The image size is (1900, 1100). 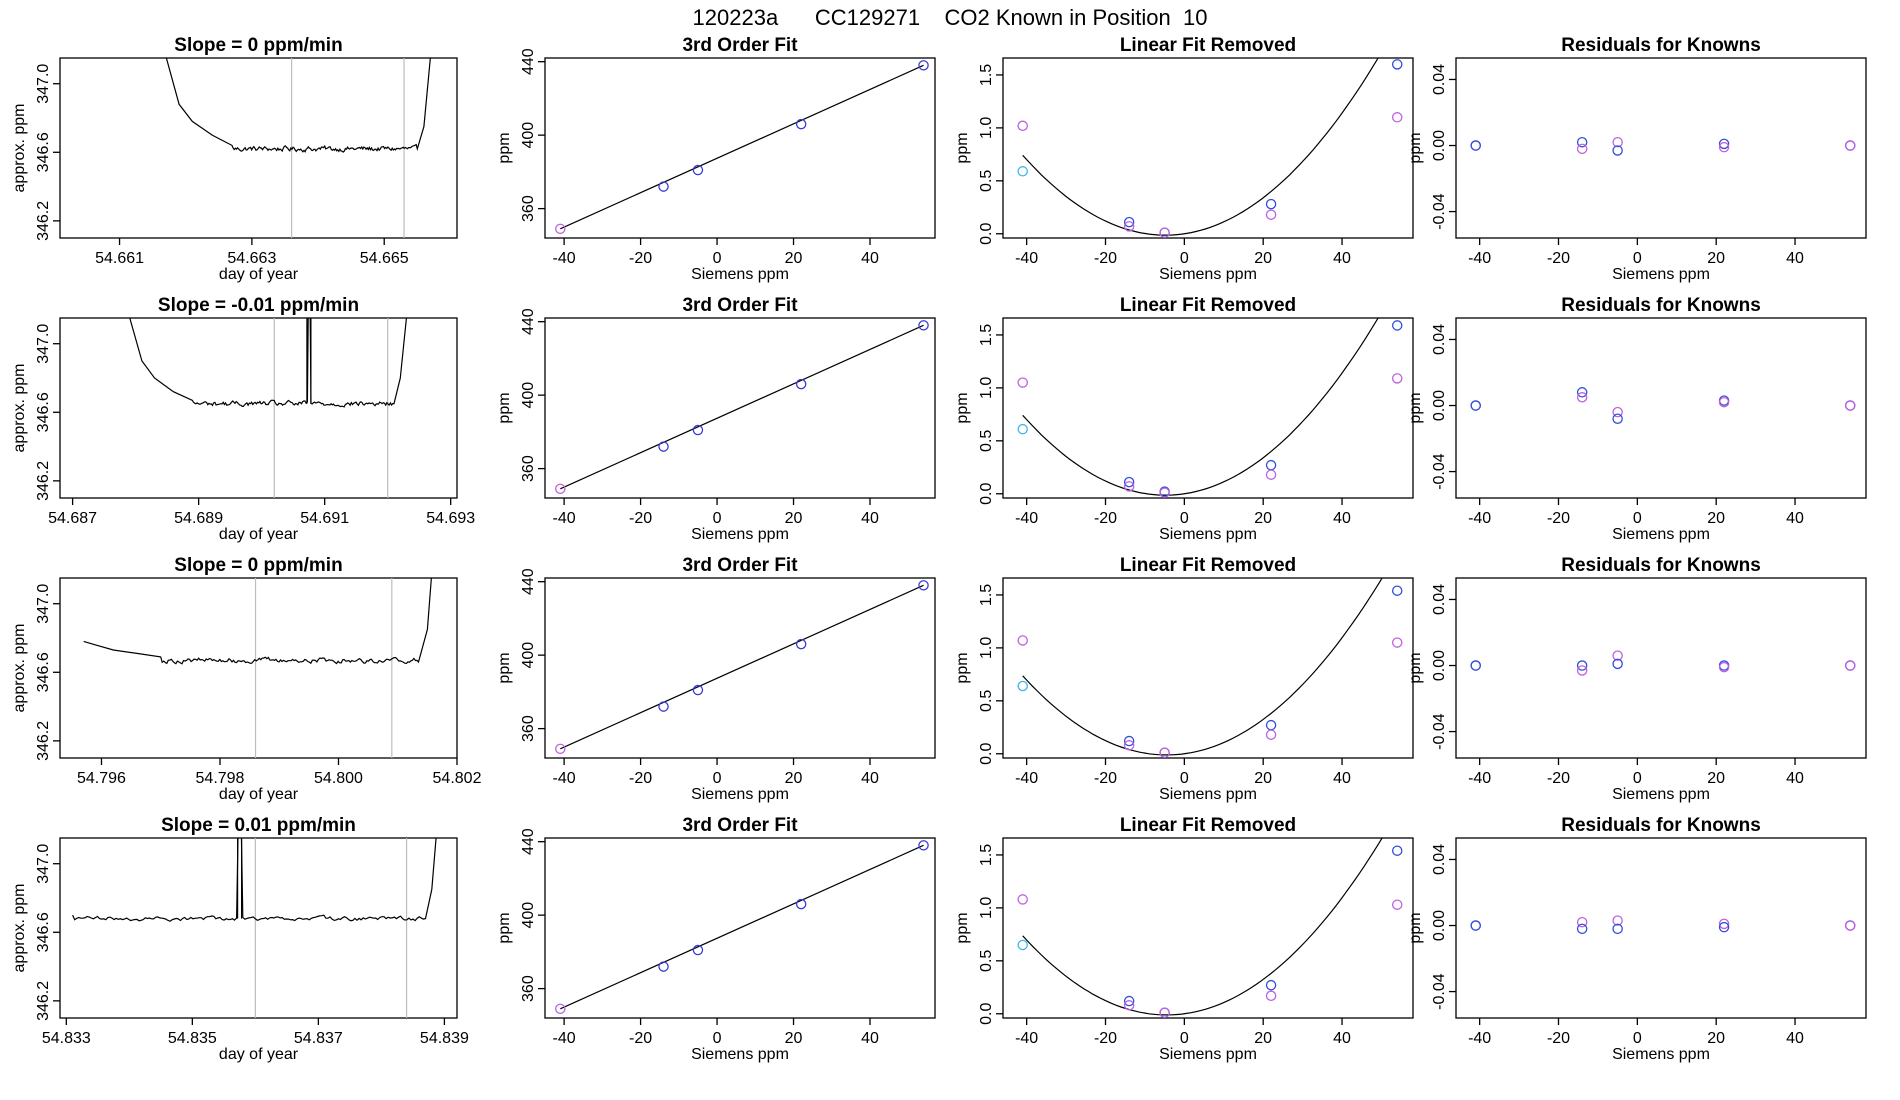 What do you see at coordinates (444, 1038) in the screenshot?
I see `x-tick-label: 54.839` at bounding box center [444, 1038].